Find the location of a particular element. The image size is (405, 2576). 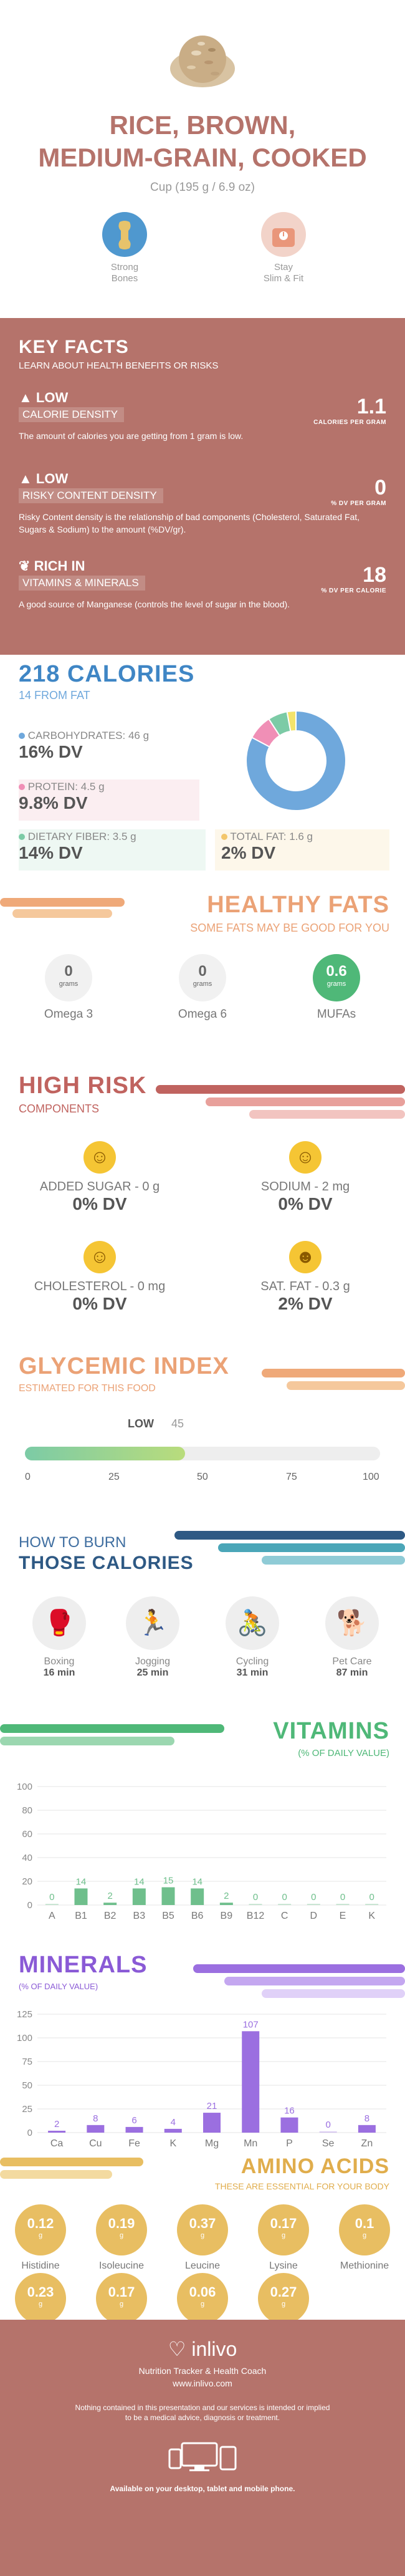

minerals-subtitle: (% OF DAILY VALUE) is located at coordinates (58, 1986).